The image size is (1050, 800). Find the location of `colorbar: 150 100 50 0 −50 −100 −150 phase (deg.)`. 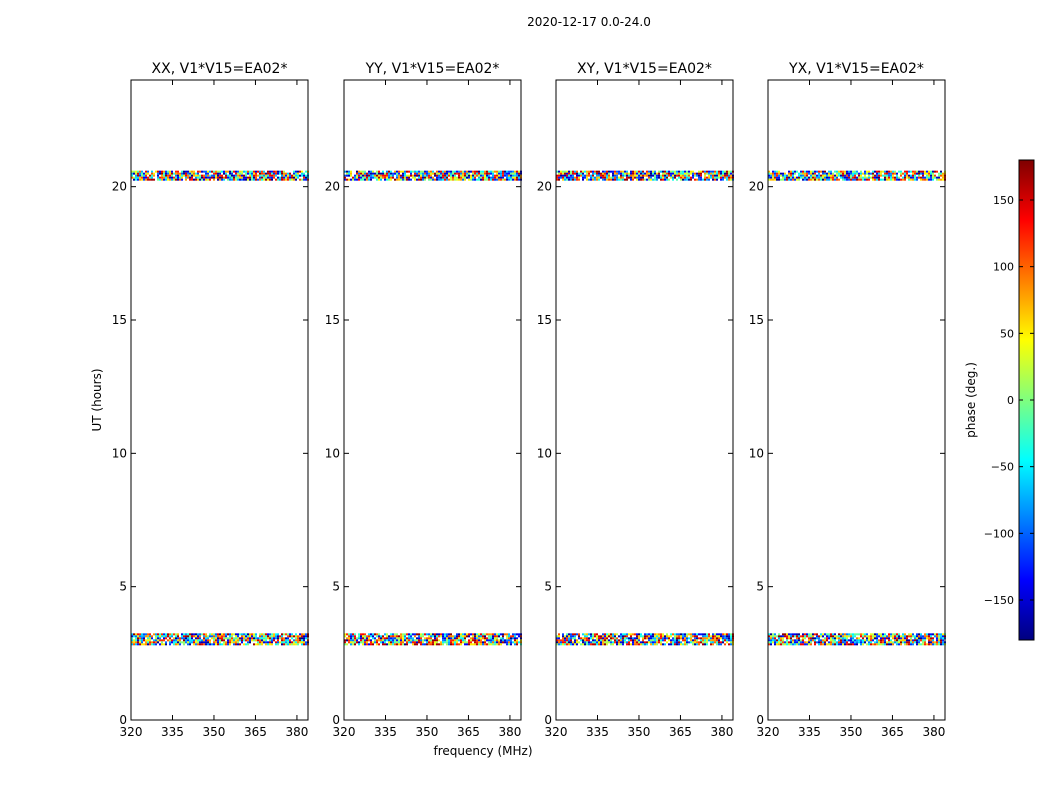

colorbar: 150 100 50 0 −50 −100 −150 phase (deg.) is located at coordinates (999, 400).